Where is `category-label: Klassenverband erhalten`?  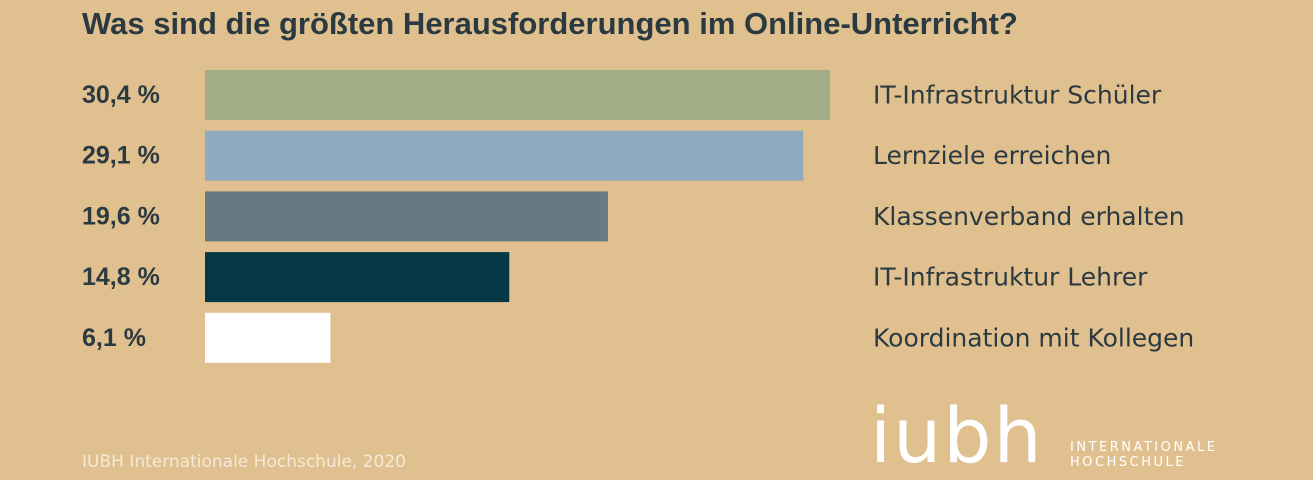 category-label: Klassenverband erhalten is located at coordinates (1029, 216).